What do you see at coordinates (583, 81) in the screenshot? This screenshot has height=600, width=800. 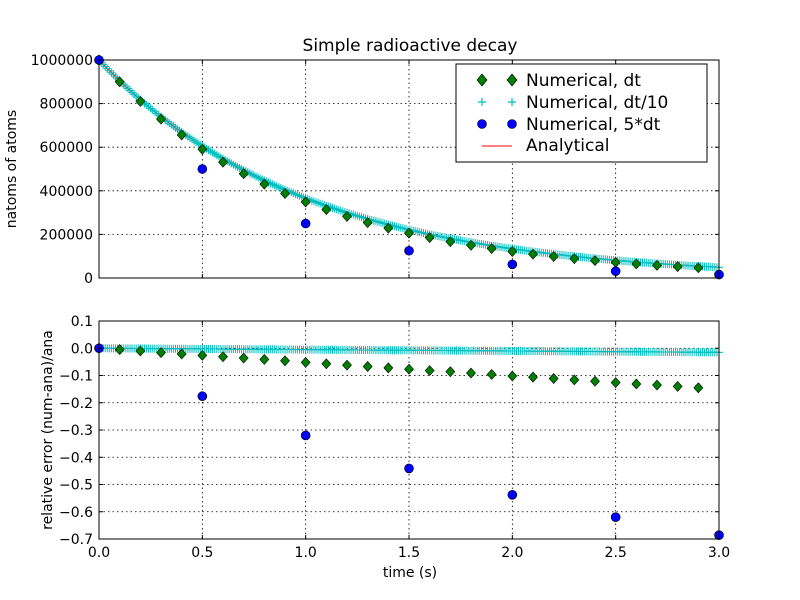 I see `legend-label-dt: Numerical, dt` at bounding box center [583, 81].